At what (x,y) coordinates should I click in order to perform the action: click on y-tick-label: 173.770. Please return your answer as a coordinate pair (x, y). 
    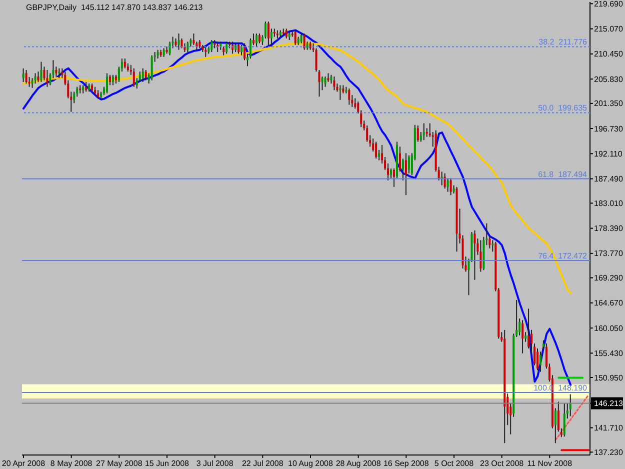
    Looking at the image, I should click on (609, 253).